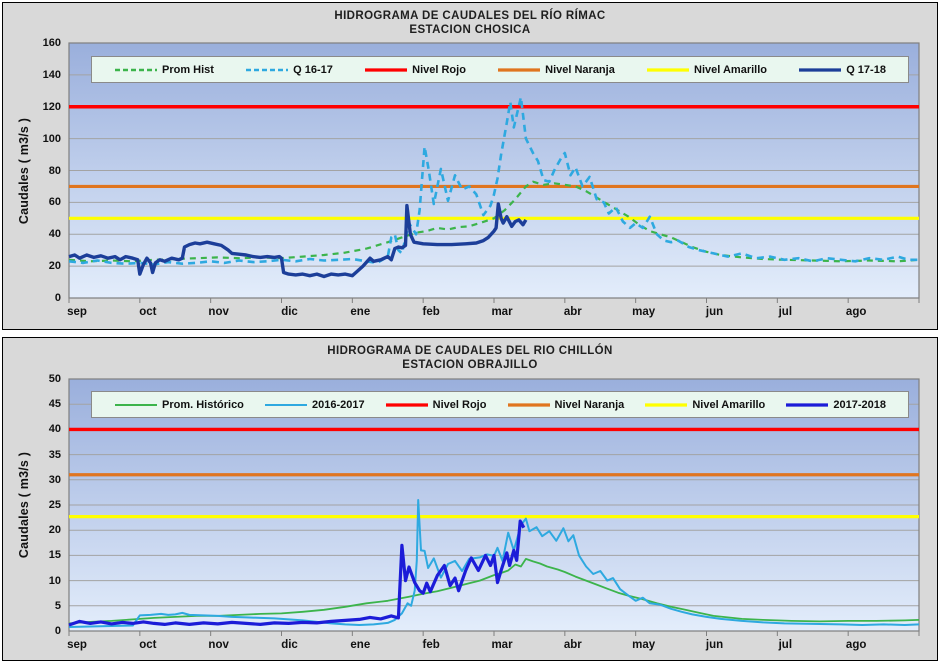 This screenshot has height=663, width=942. I want to click on chart-subtitle: ESTACION OBRAJILLO, so click(470, 365).